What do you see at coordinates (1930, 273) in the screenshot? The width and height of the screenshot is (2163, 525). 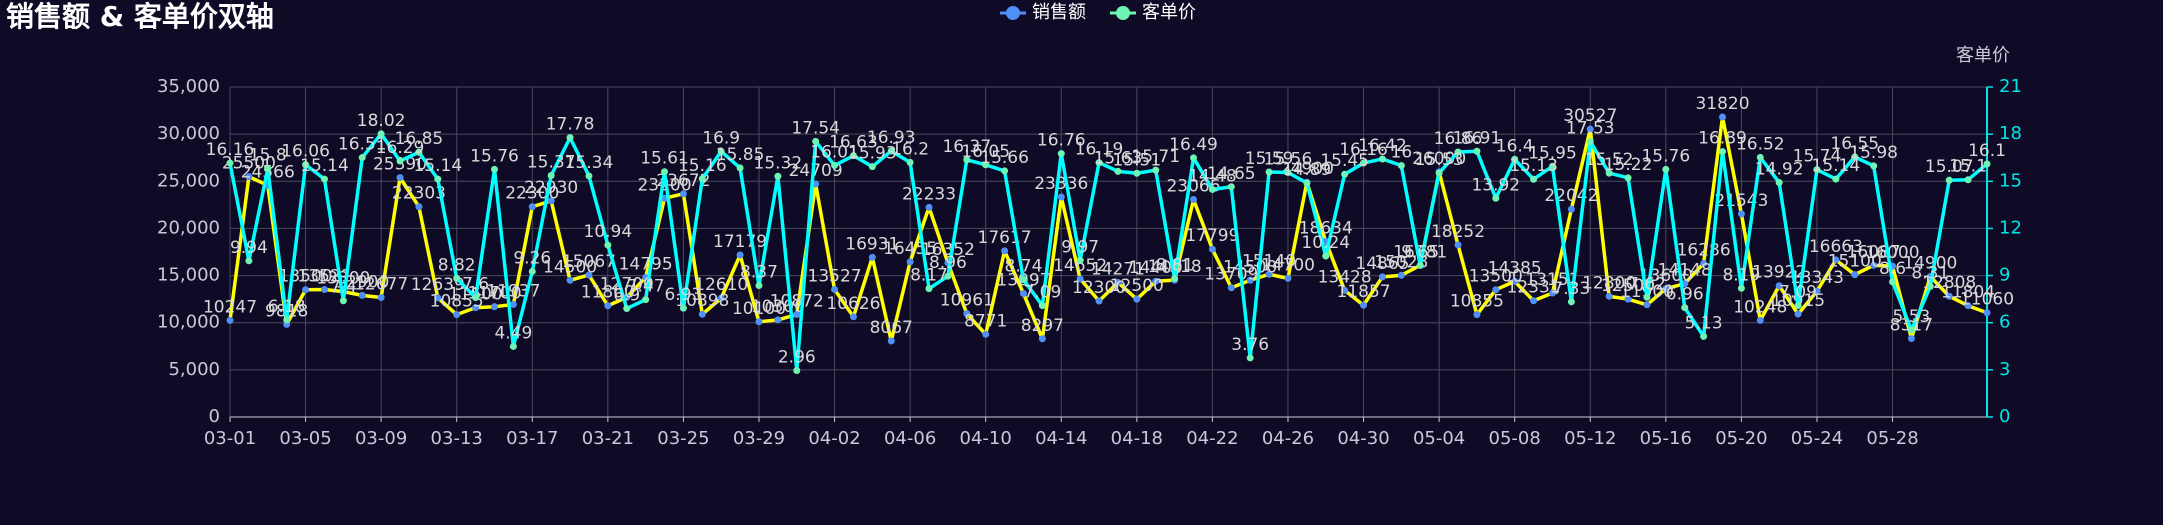 I see `data-label: 8.31` at bounding box center [1930, 273].